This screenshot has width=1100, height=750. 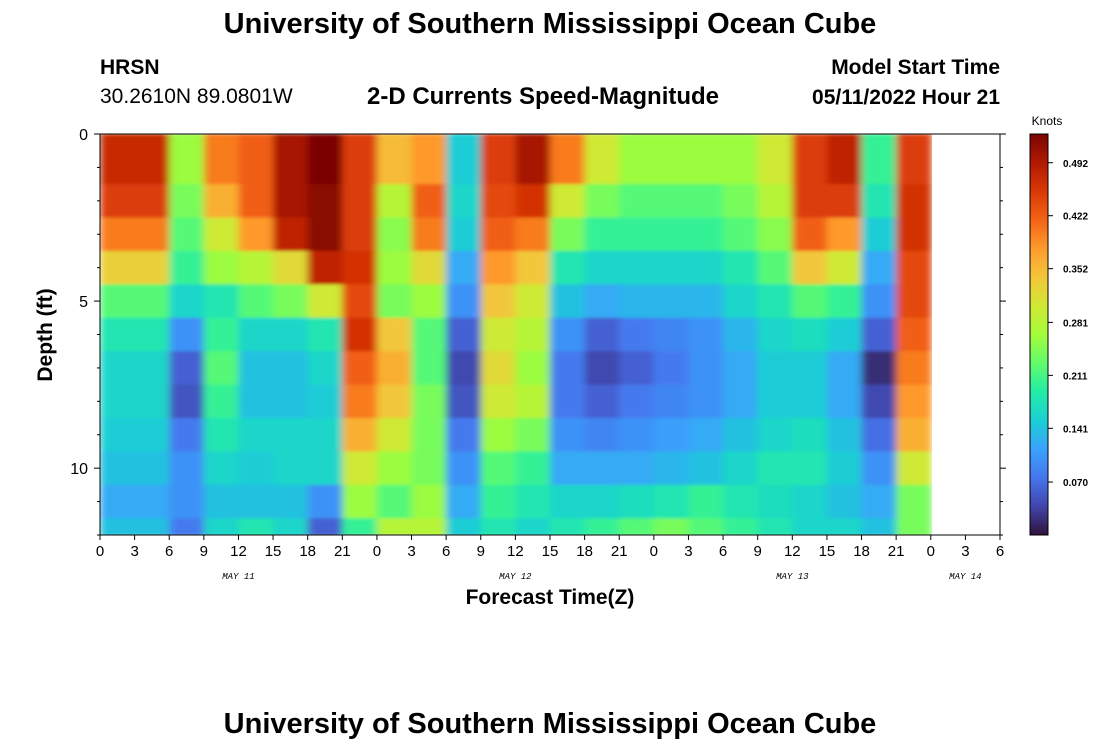 What do you see at coordinates (931, 551) in the screenshot?
I see `x-tick-label: 0` at bounding box center [931, 551].